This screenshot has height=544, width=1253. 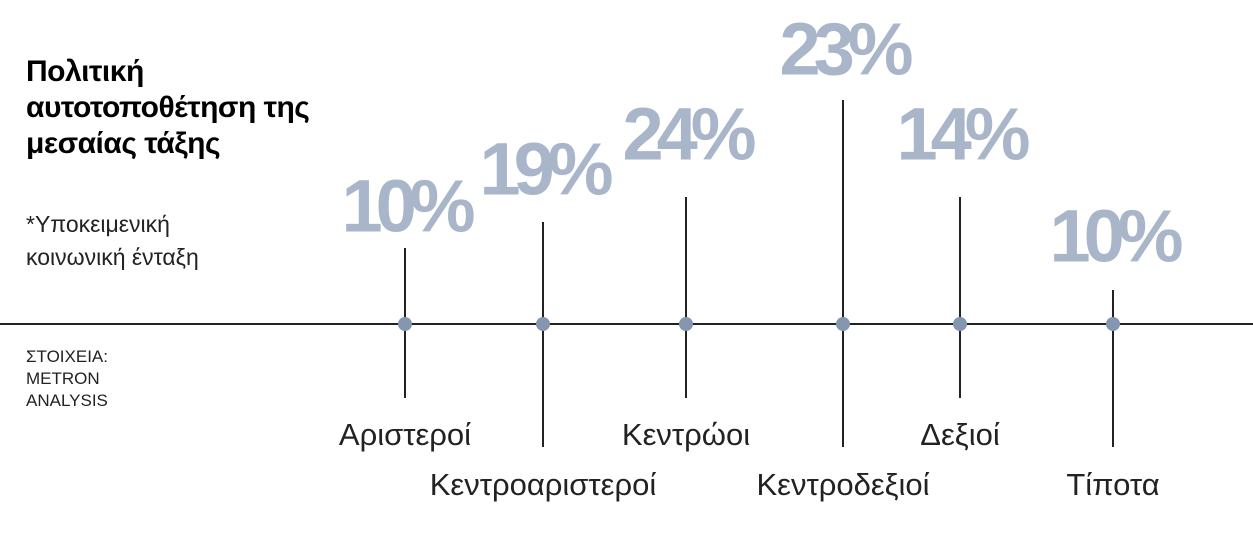 I want to click on category-label: Κεντροαριστεροί, so click(x=543, y=484).